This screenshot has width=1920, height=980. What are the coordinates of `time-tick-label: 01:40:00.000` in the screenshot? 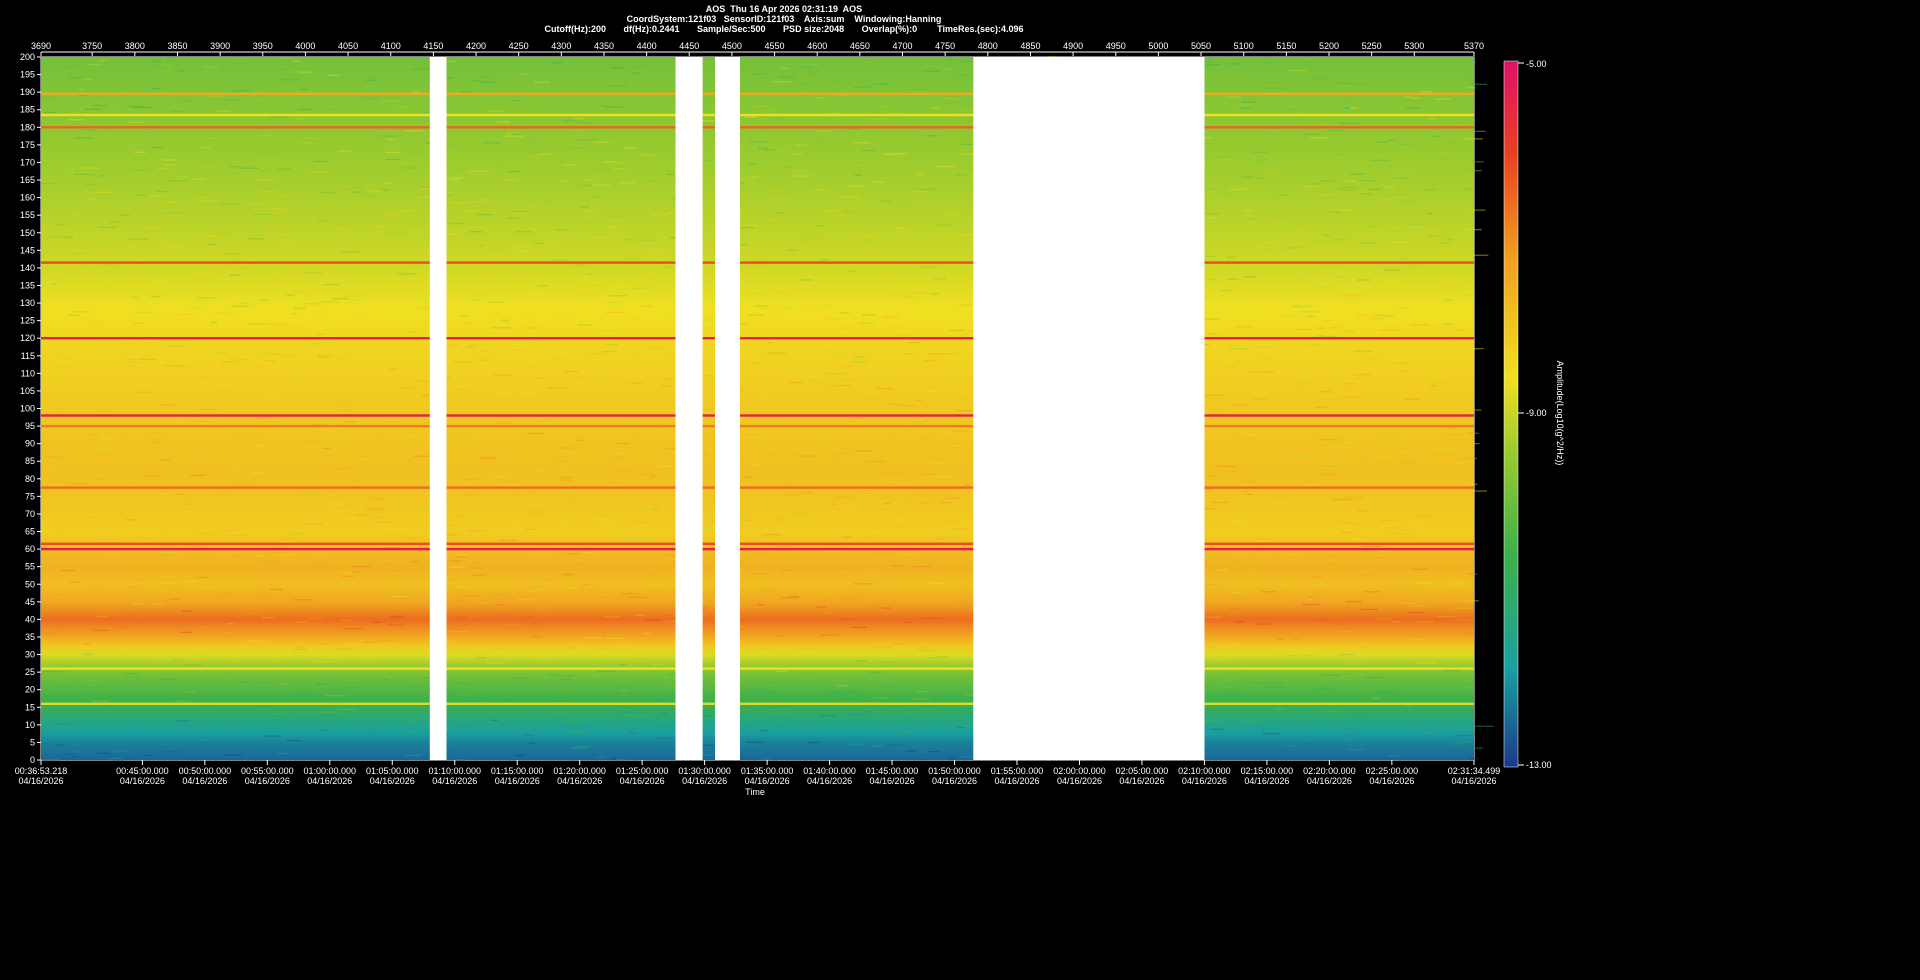 It's located at (829, 771).